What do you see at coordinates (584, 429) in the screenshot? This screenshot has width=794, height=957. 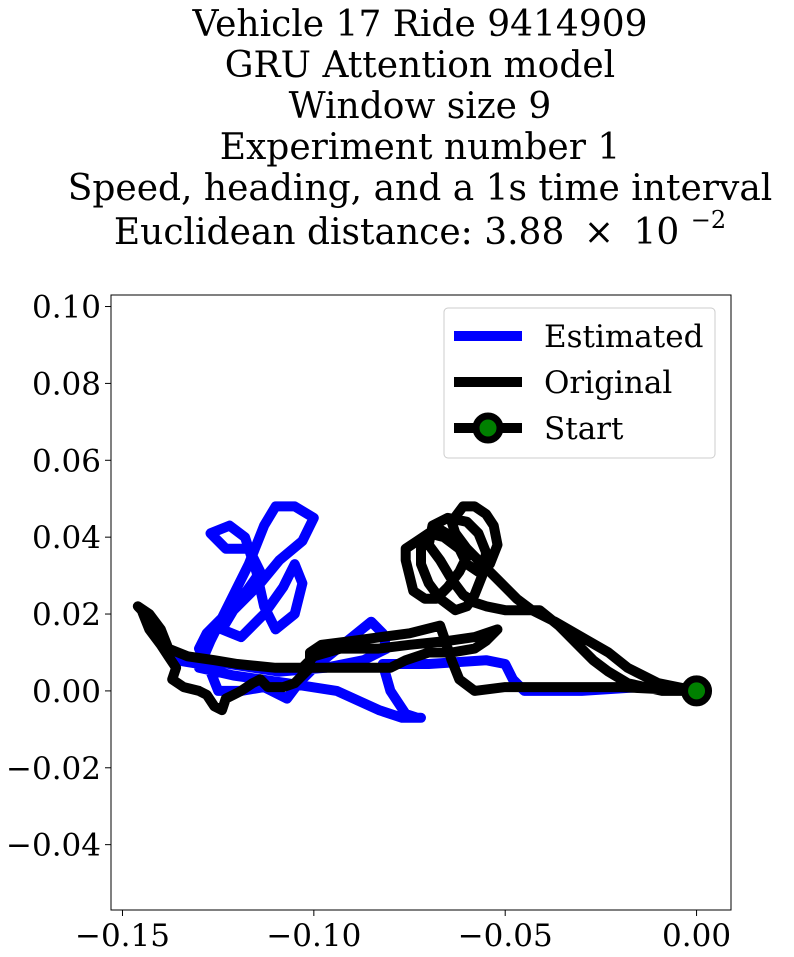 I see `legend-label-start: Start` at bounding box center [584, 429].